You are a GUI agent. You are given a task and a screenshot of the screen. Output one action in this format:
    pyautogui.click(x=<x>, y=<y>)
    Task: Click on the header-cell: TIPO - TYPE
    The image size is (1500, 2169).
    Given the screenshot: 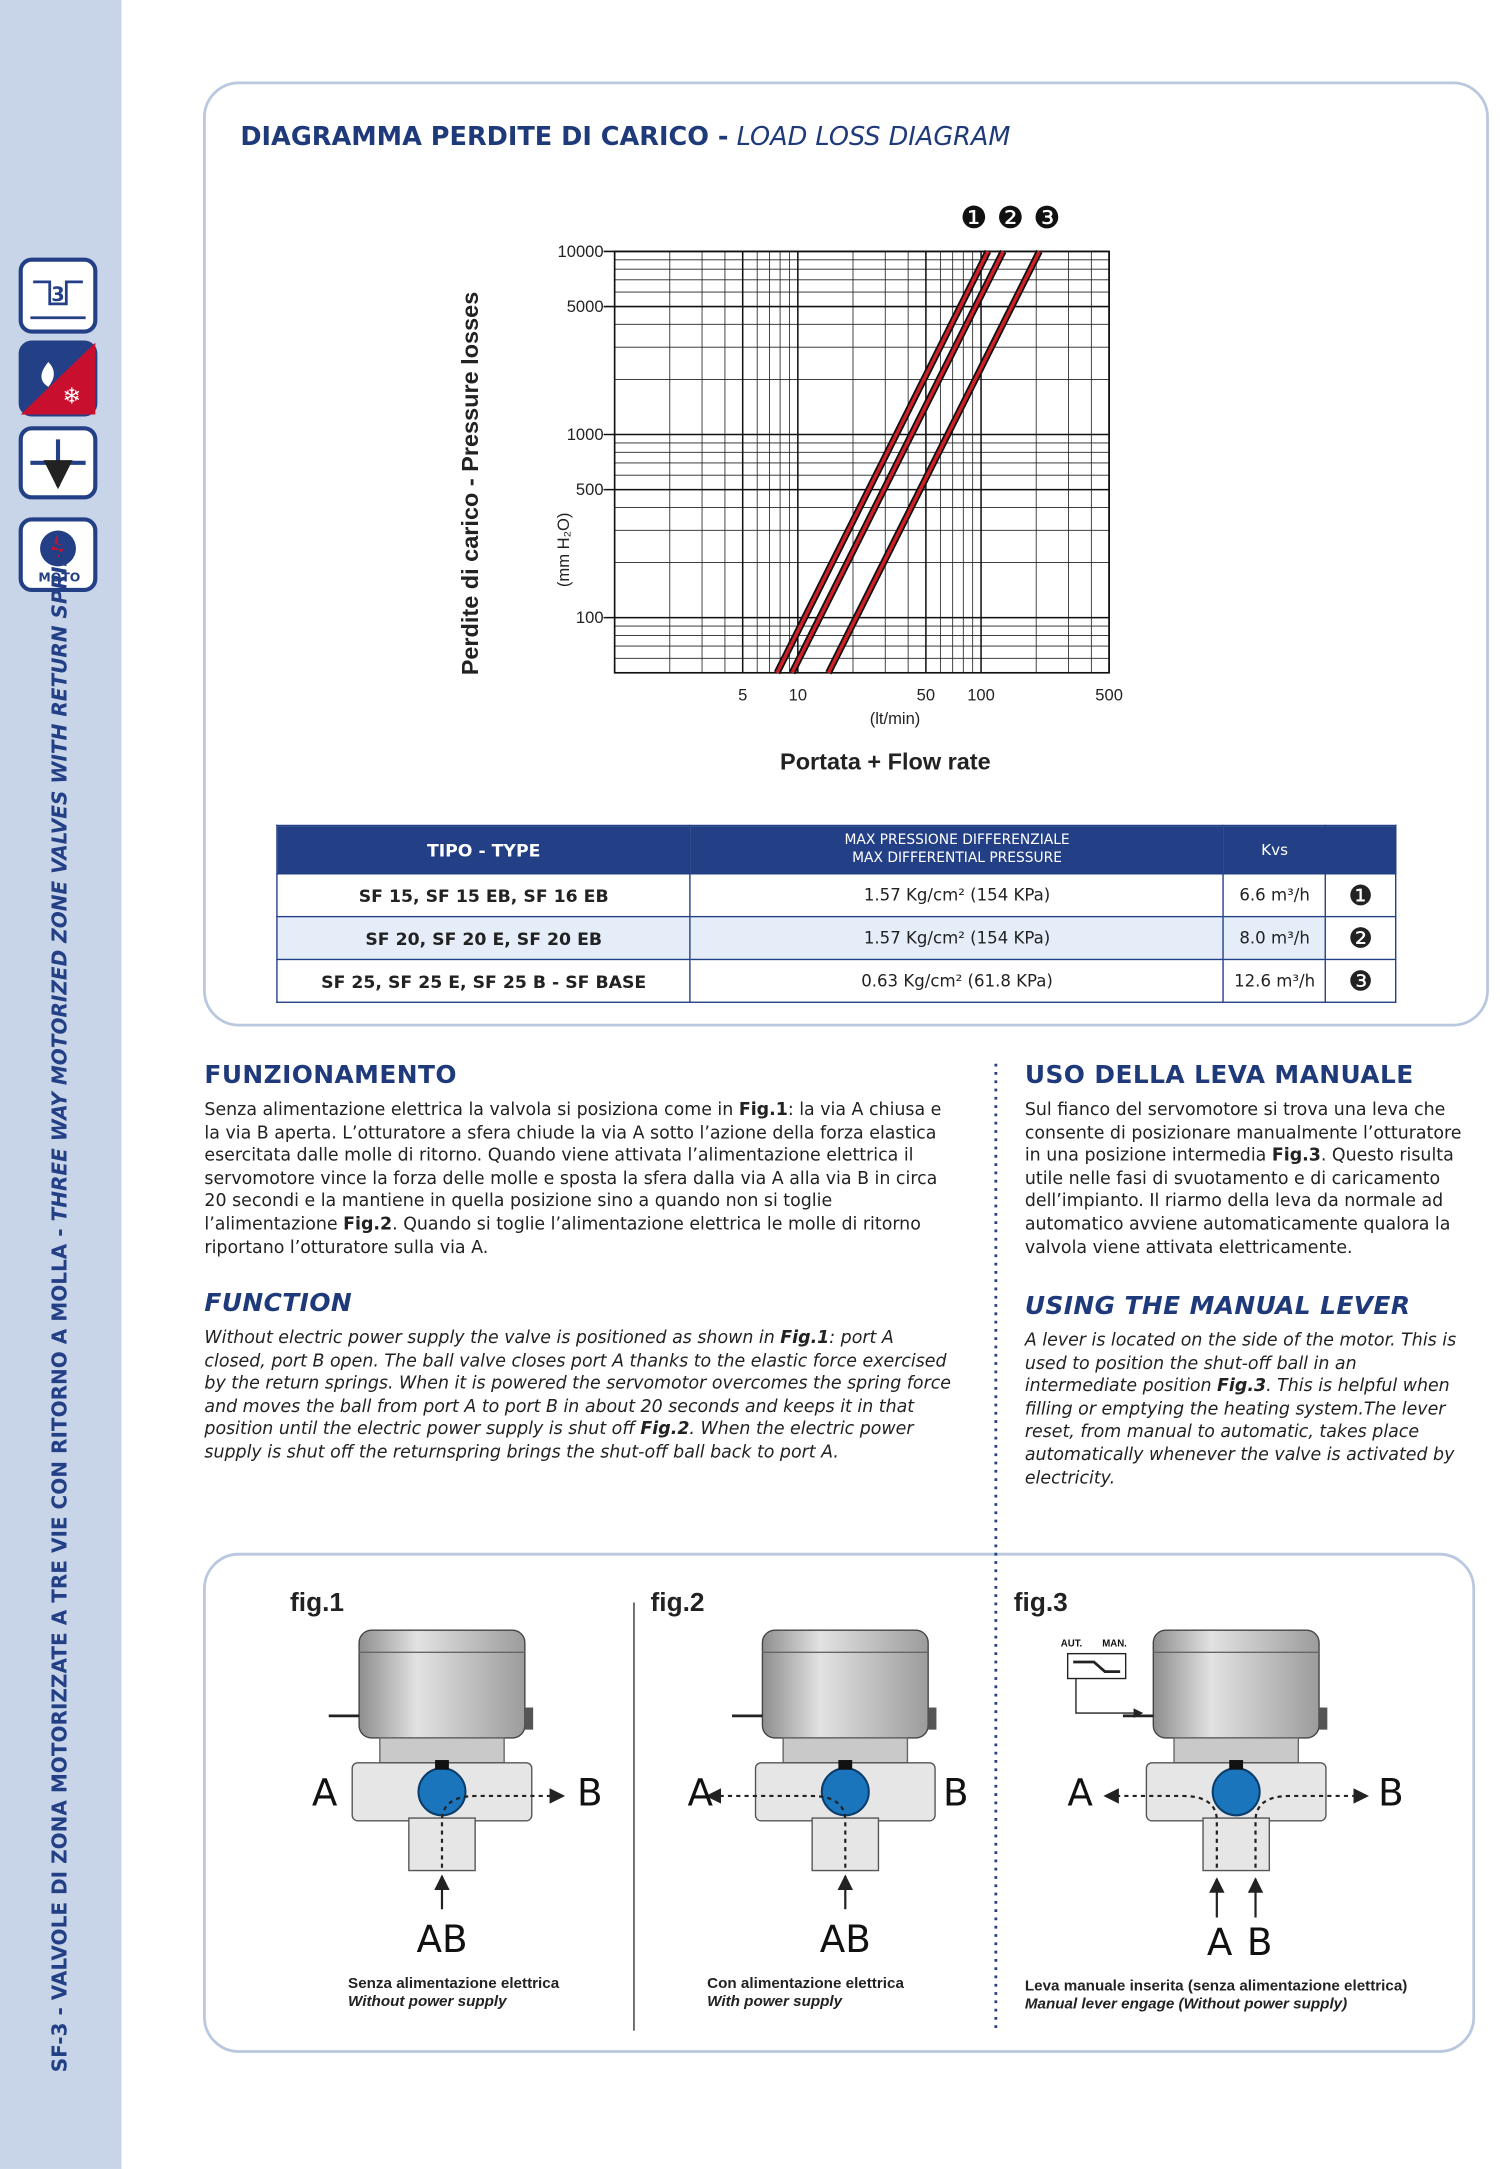 What is the action you would take?
    pyautogui.click(x=484, y=849)
    